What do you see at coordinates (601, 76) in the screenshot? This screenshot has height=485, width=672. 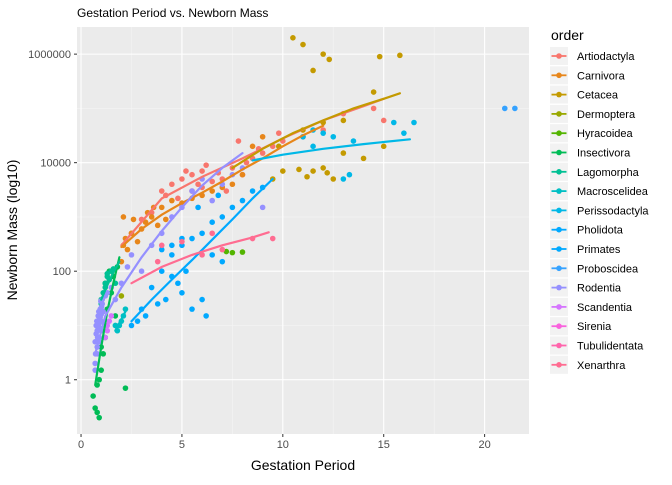 I see `legend-label: Carnivora` at bounding box center [601, 76].